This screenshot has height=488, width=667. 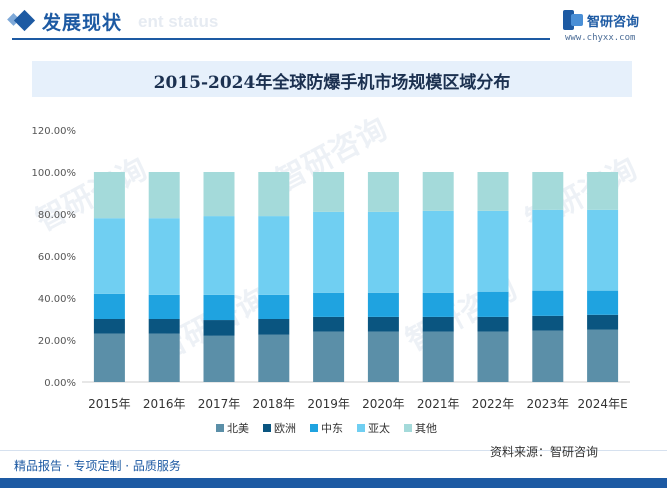 What do you see at coordinates (600, 38) in the screenshot?
I see `brand-url: www.chyxx.com` at bounding box center [600, 38].